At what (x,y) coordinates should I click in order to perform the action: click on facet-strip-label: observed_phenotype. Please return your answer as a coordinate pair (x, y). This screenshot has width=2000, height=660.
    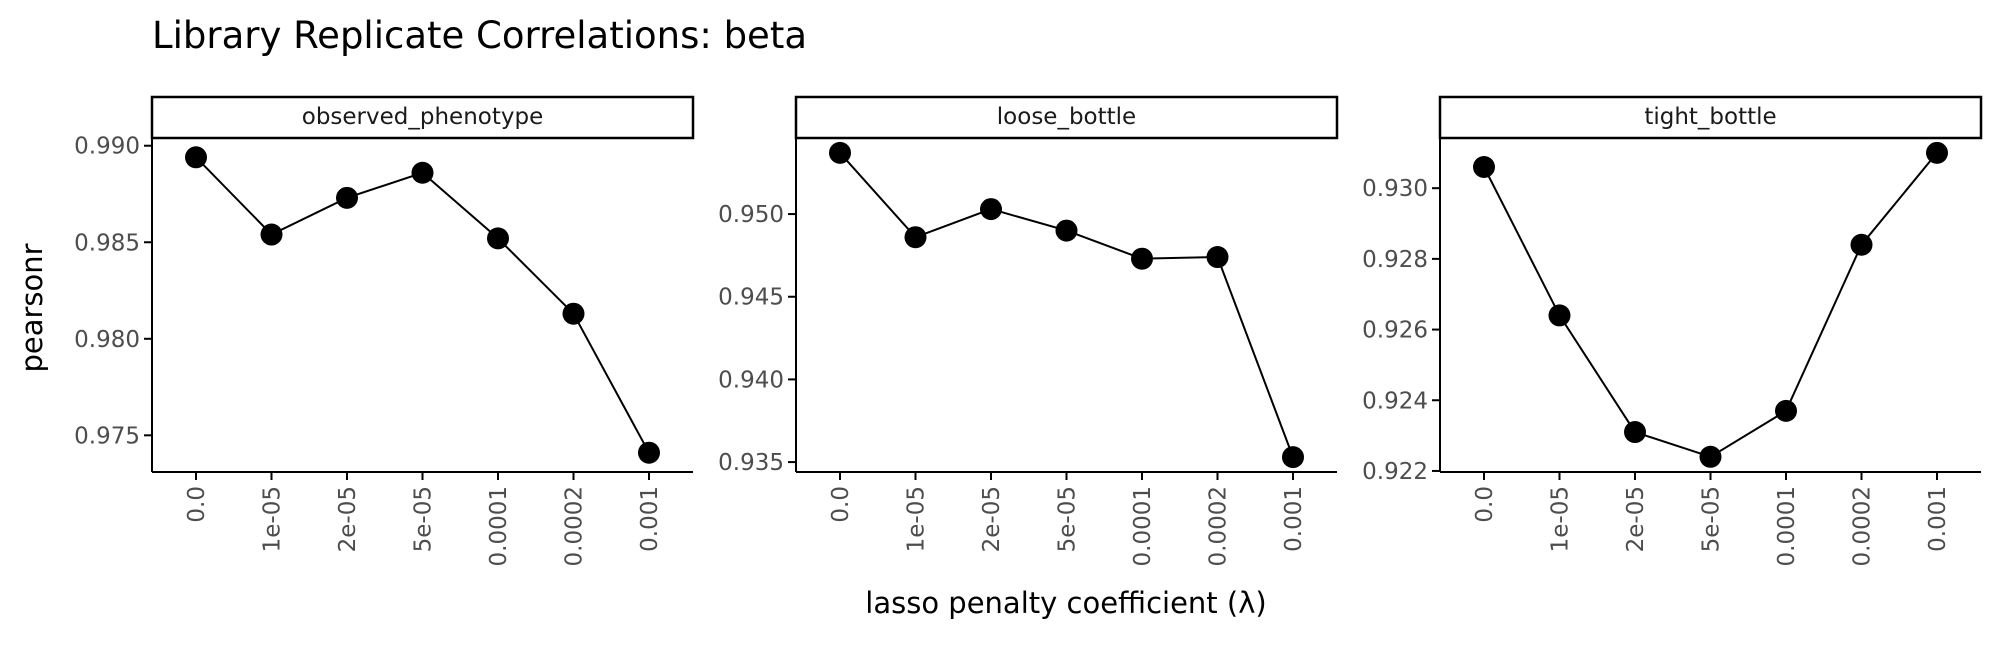
    Looking at the image, I should click on (422, 117).